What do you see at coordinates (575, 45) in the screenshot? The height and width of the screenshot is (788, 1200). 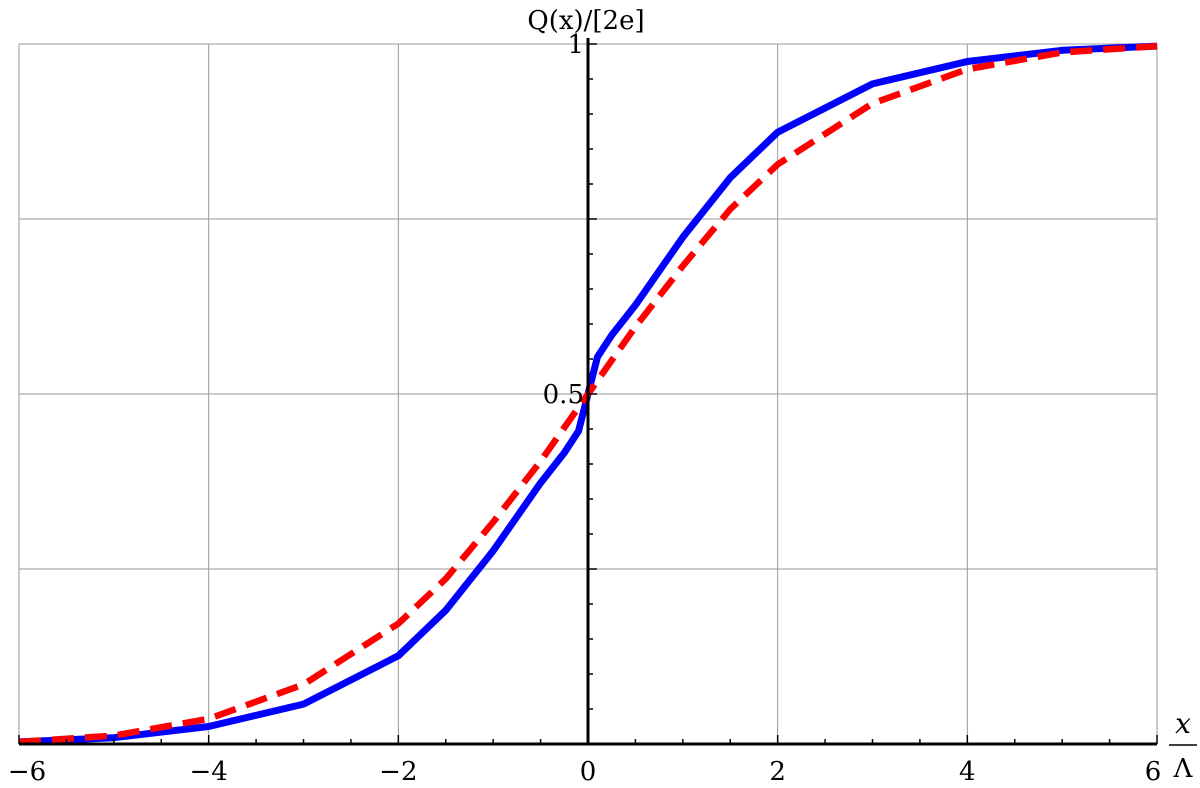 I see `y-tick-label: 1` at bounding box center [575, 45].